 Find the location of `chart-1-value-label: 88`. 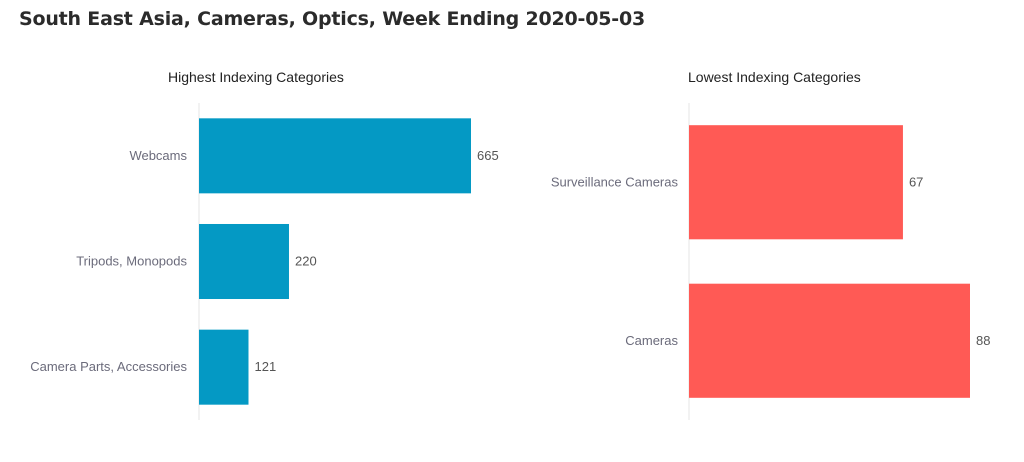

chart-1-value-label: 88 is located at coordinates (983, 340).